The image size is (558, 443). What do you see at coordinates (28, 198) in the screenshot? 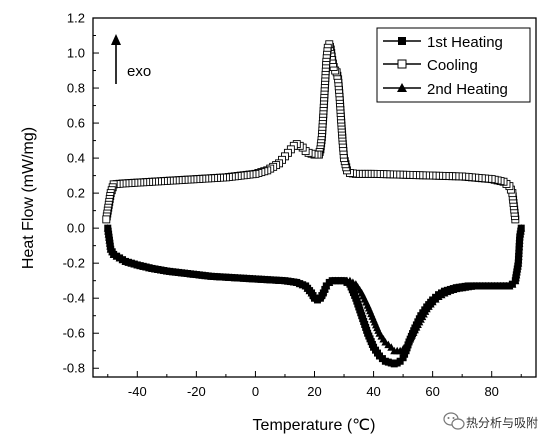
I see `y-axis-title: Heat Flow (mW/mg)` at bounding box center [28, 198].